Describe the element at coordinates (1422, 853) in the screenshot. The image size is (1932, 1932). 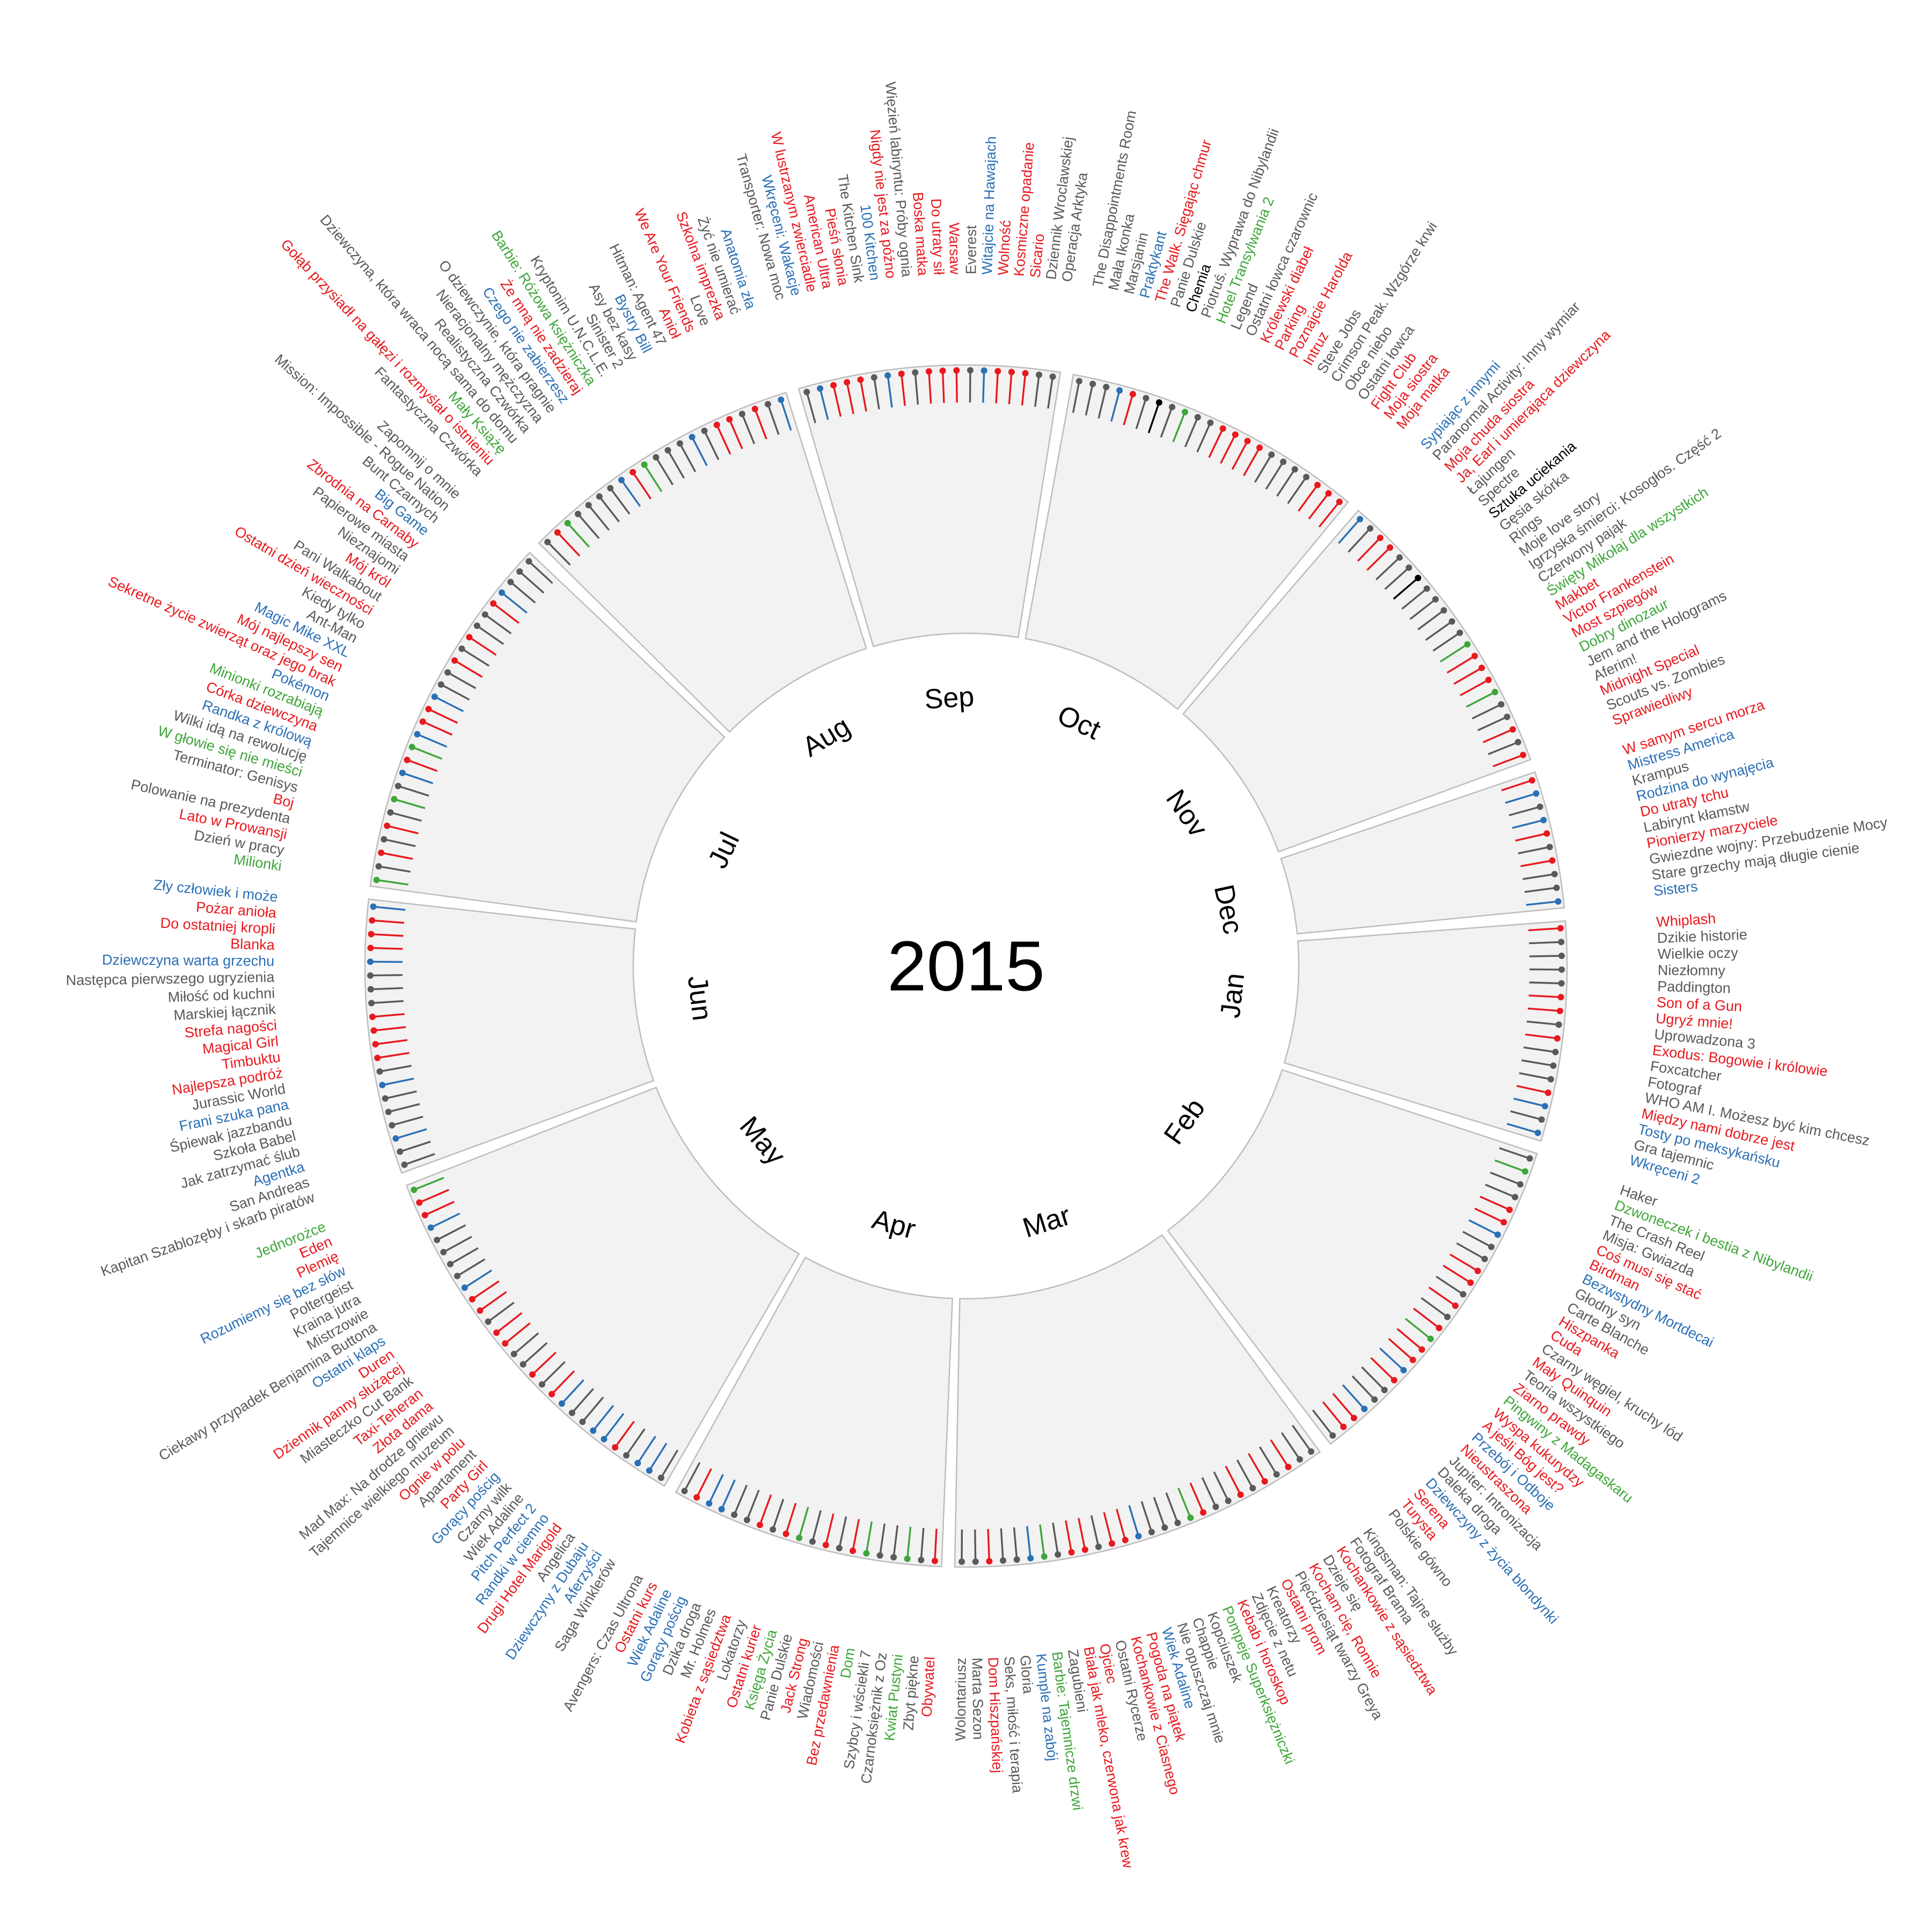
I see `month-sector-dec` at that location.